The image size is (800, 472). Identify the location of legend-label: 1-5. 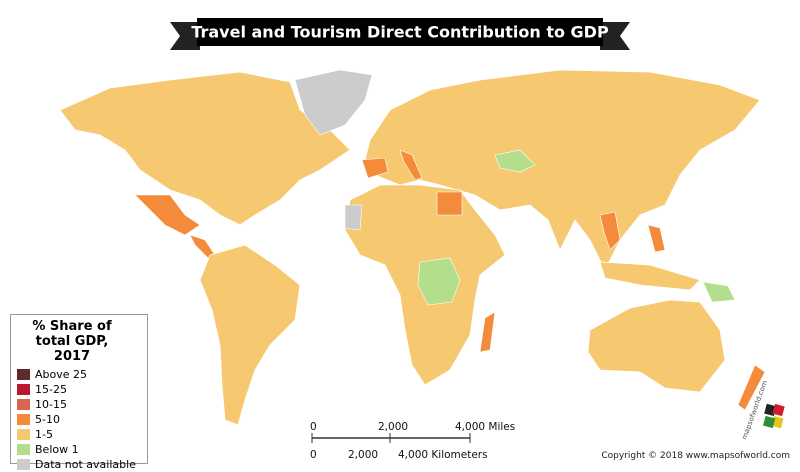
(44, 434).